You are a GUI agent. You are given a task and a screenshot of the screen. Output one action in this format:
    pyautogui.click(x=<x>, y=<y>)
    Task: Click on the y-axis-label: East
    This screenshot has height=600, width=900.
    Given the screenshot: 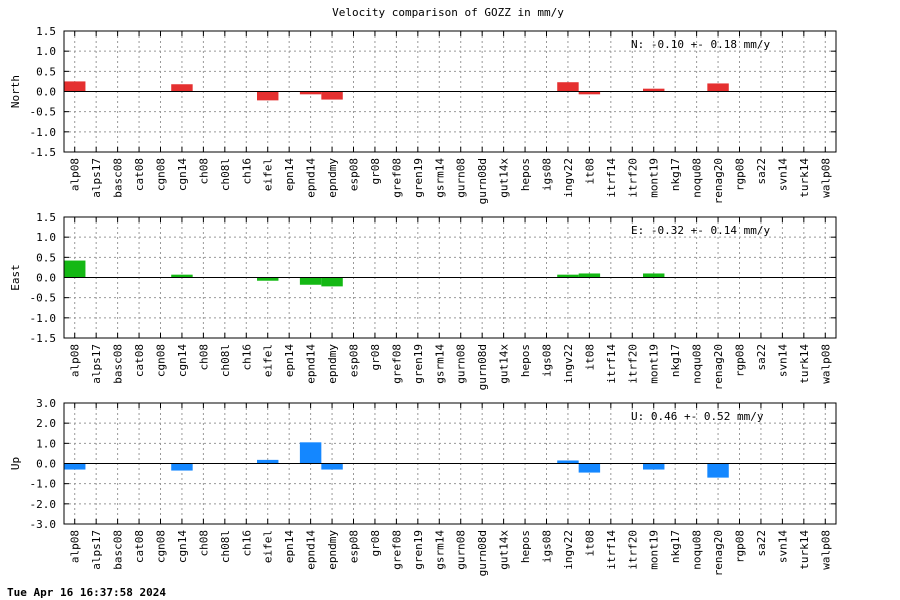 What is the action you would take?
    pyautogui.click(x=15, y=277)
    